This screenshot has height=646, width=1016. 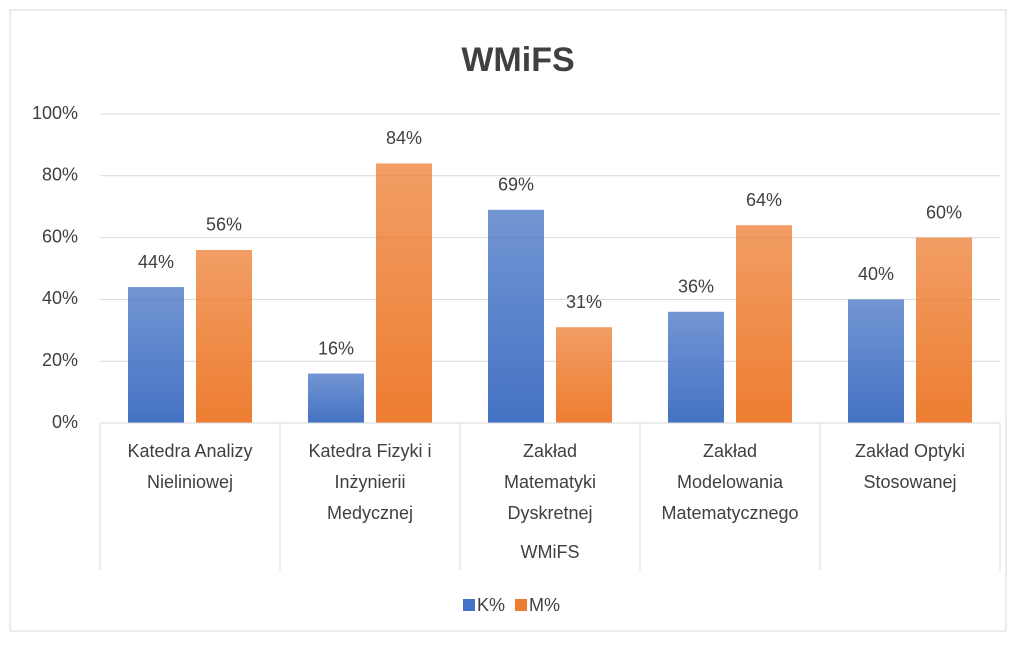 What do you see at coordinates (60, 298) in the screenshot?
I see `y-tick-label: 40%` at bounding box center [60, 298].